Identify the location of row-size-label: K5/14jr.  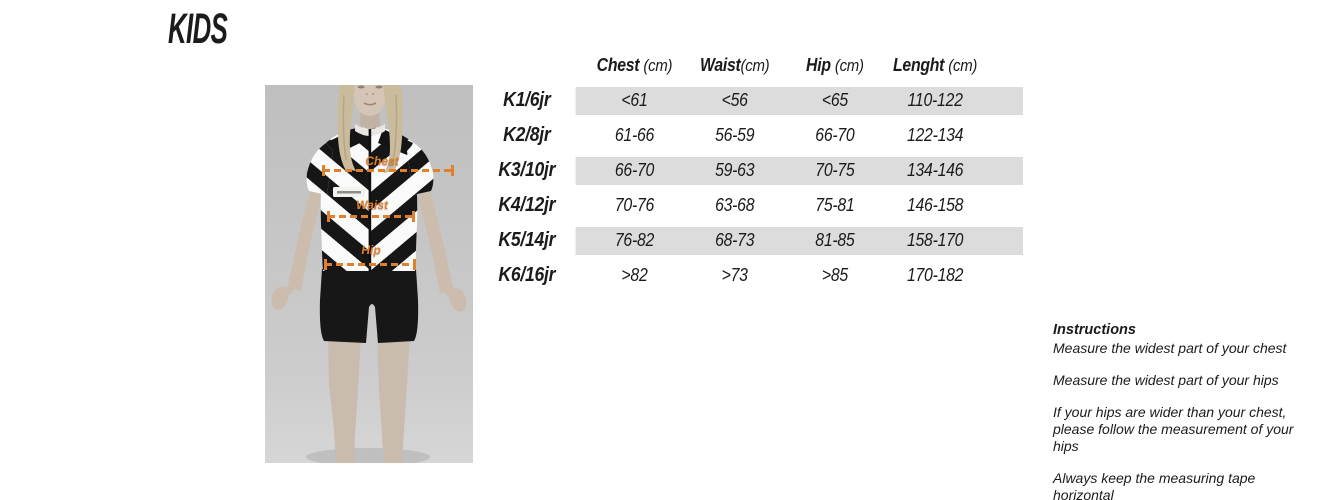
(527, 240).